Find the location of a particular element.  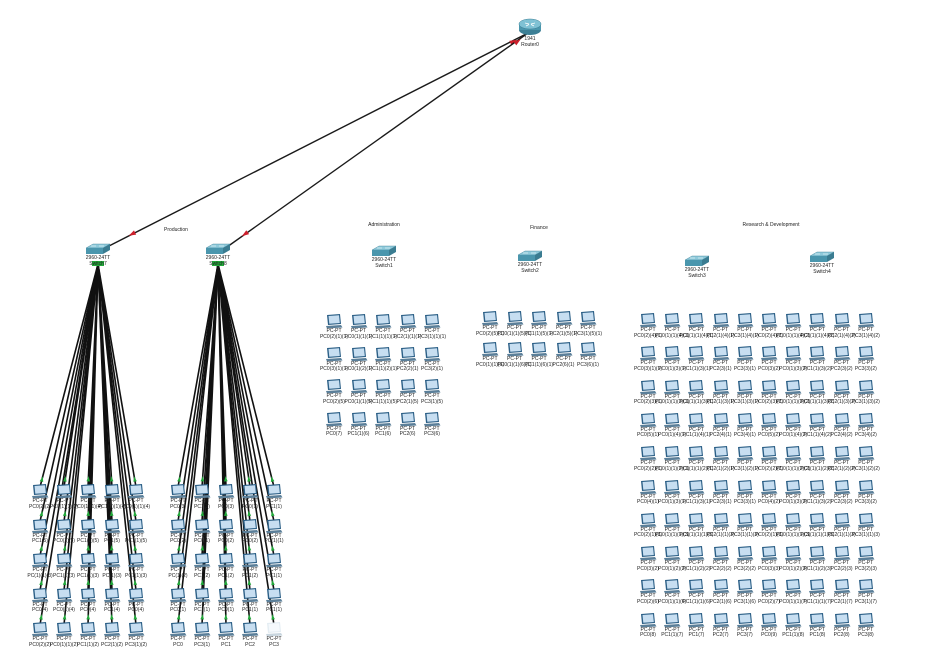

pc-device: PC-PT PC1(1)(3)(1) is located at coordinates (696, 494).